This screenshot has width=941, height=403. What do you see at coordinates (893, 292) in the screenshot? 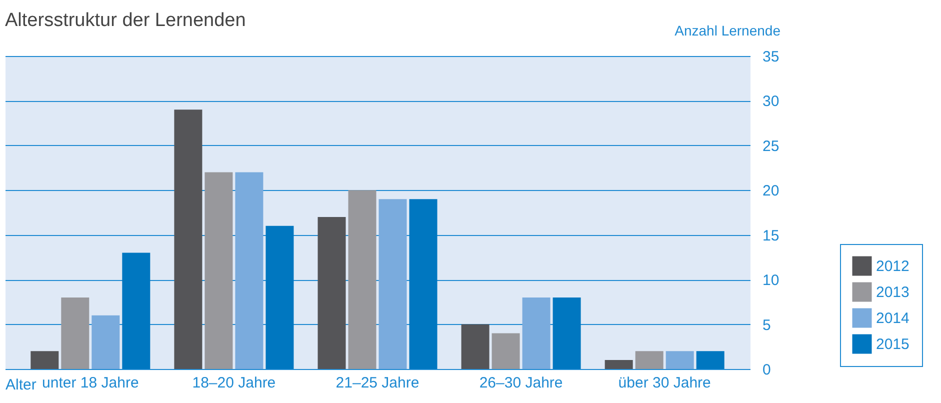
I see `legend-label: 2013` at bounding box center [893, 292].